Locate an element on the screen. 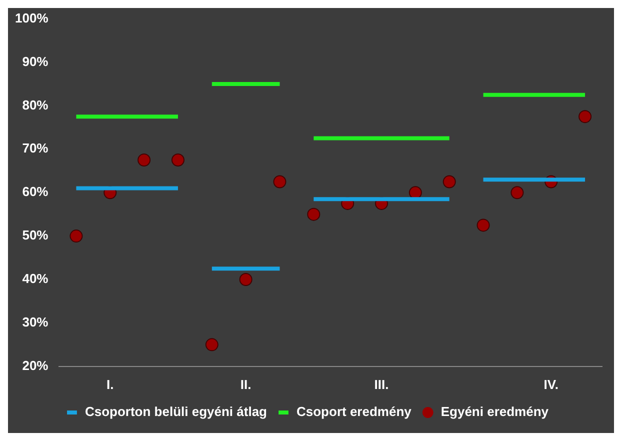 The image size is (622, 441). y-tick-label: 50% is located at coordinates (35, 235).